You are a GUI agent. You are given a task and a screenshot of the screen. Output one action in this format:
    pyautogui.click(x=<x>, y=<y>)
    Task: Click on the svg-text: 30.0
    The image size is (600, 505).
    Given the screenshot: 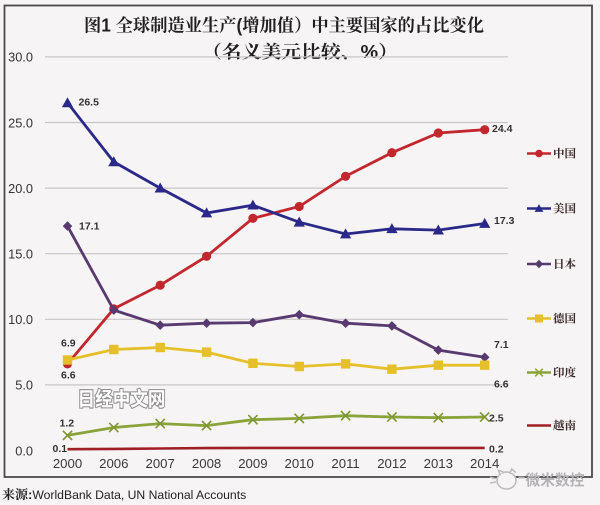 What is the action you would take?
    pyautogui.click(x=20, y=57)
    